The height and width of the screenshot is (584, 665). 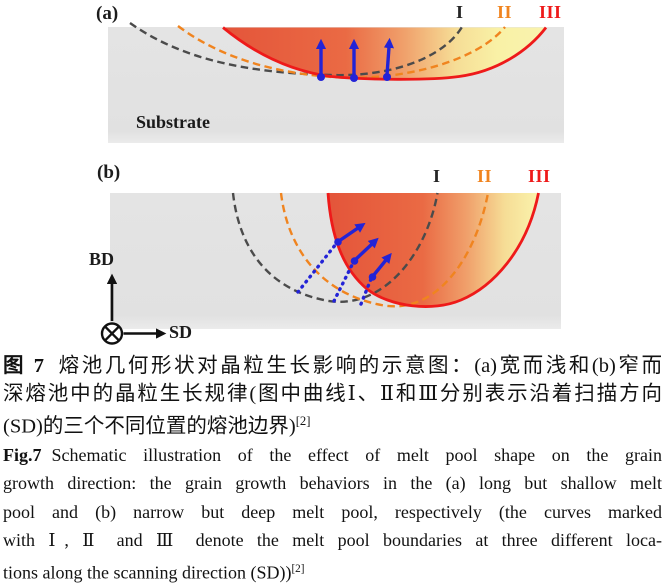 What do you see at coordinates (303, 421) in the screenshot?
I see `reference-superscript-zh: [2]` at bounding box center [303, 421].